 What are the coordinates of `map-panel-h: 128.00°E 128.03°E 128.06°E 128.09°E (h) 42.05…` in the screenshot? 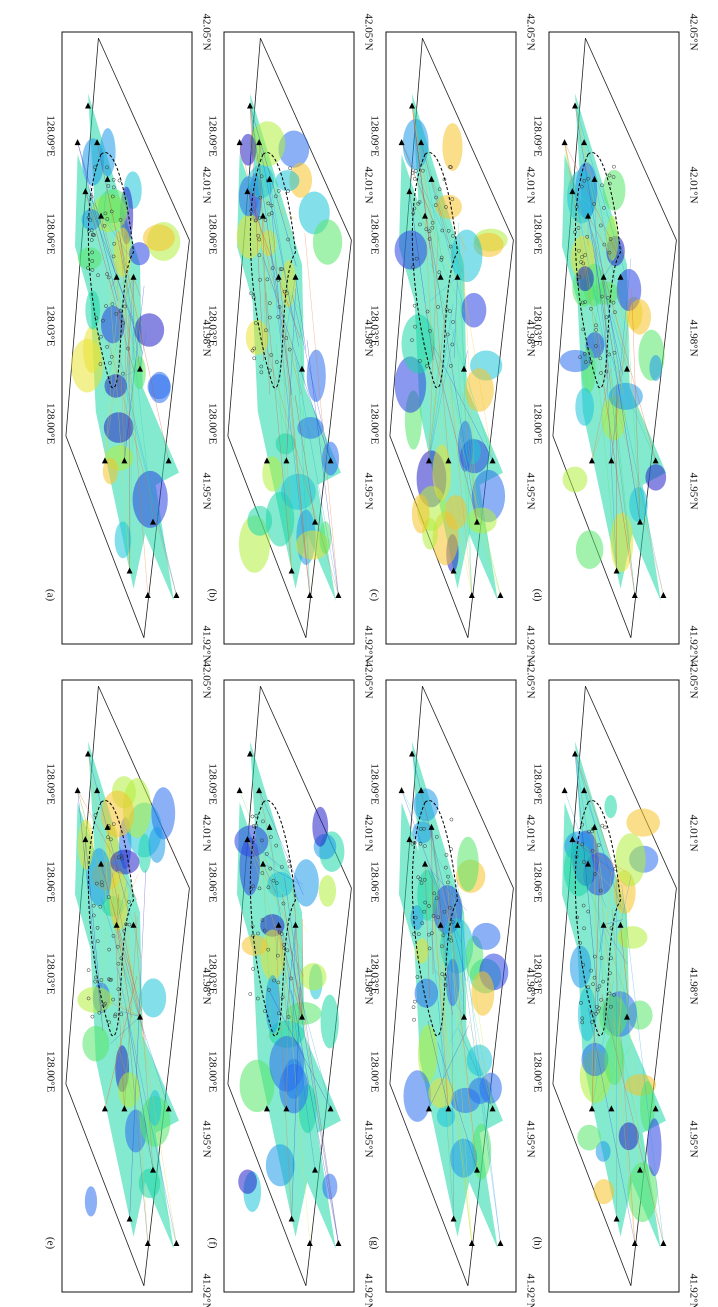 It's located at (615, 984).